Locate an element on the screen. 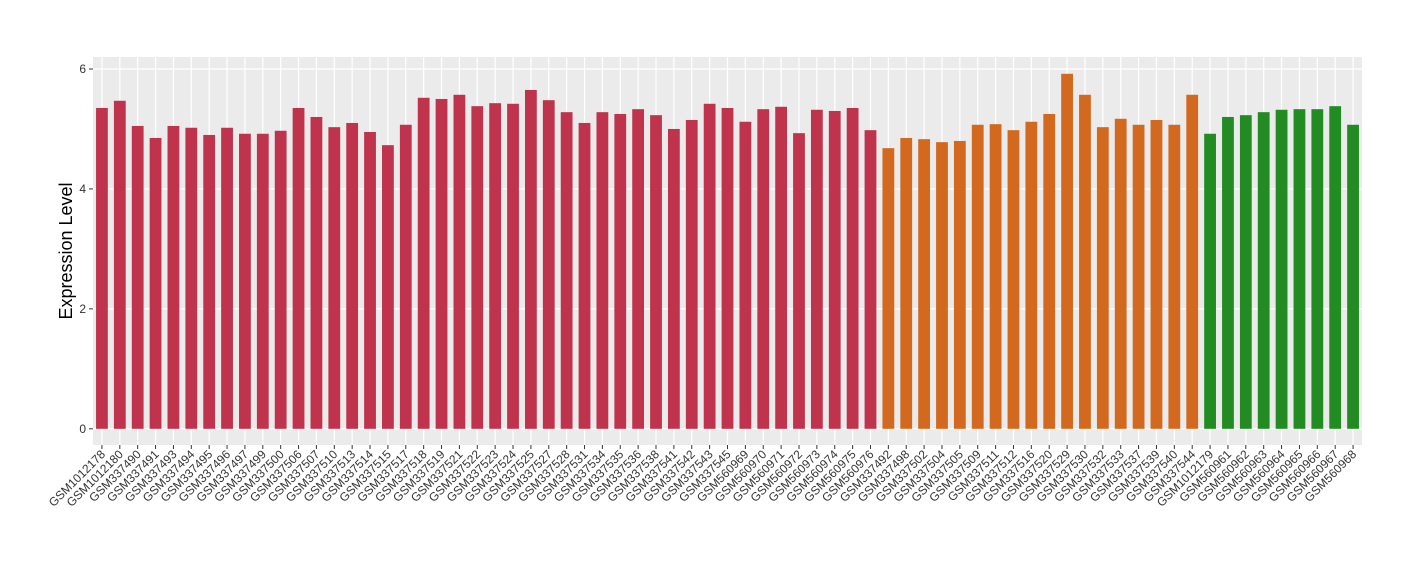  y-tick-label: 2 is located at coordinates (82, 309).